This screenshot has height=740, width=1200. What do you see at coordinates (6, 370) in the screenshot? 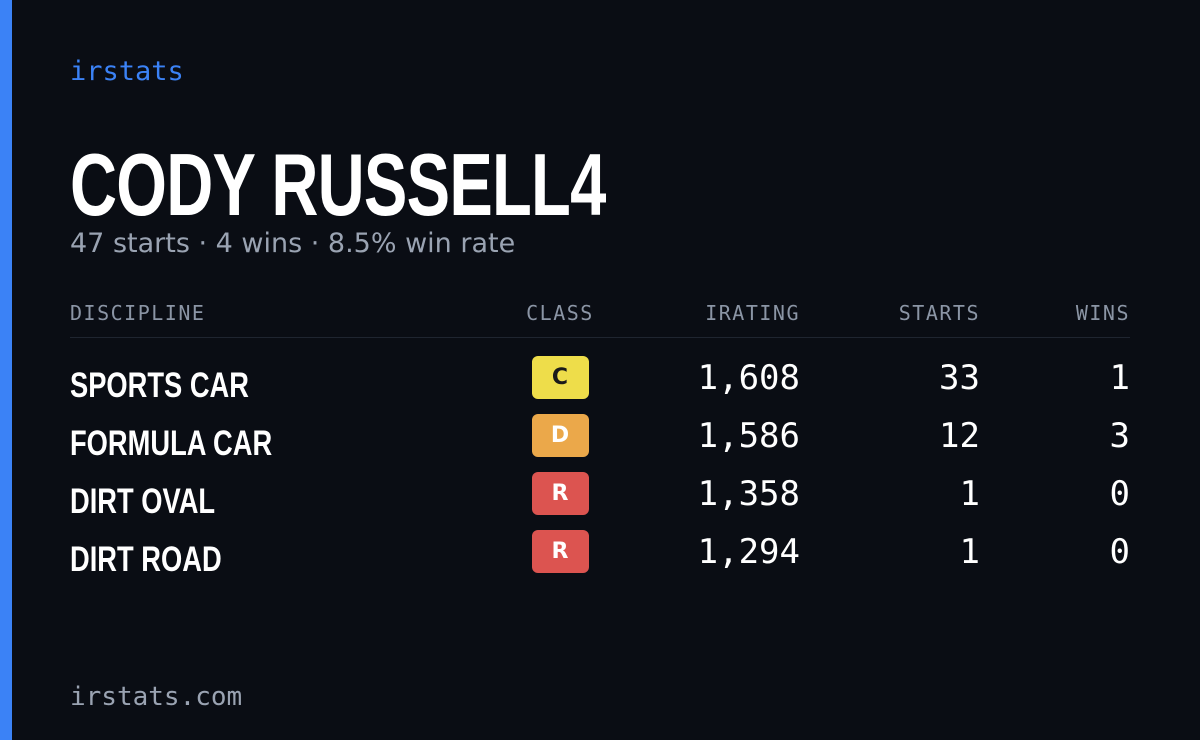
I see `accent-bar` at bounding box center [6, 370].